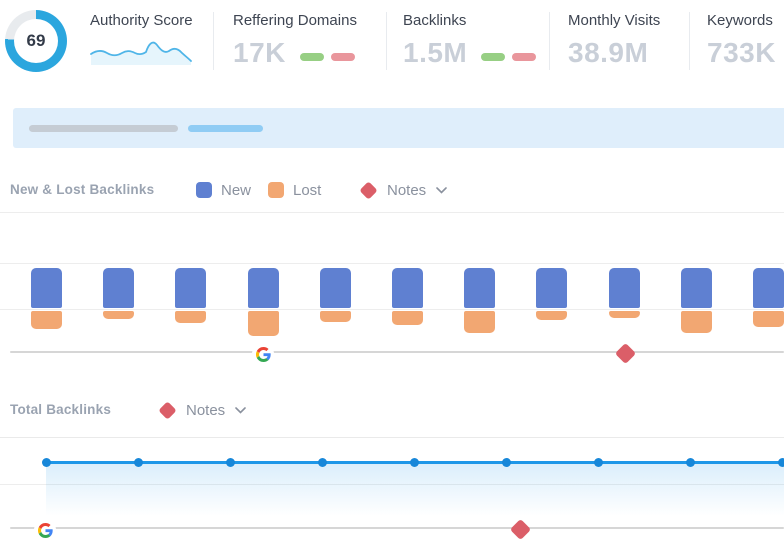 The image size is (784, 545). What do you see at coordinates (307, 190) in the screenshot?
I see `legend-lost-label: Lost` at bounding box center [307, 190].